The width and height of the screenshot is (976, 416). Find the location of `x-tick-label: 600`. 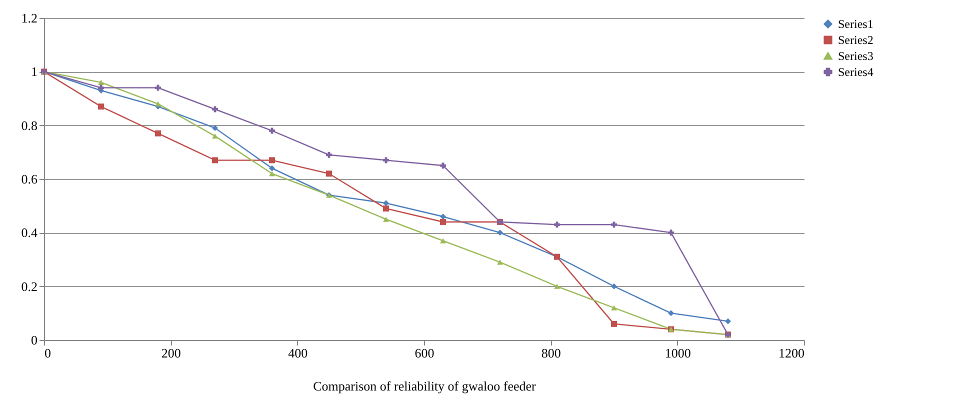

x-tick-label: 600 is located at coordinates (424, 353).